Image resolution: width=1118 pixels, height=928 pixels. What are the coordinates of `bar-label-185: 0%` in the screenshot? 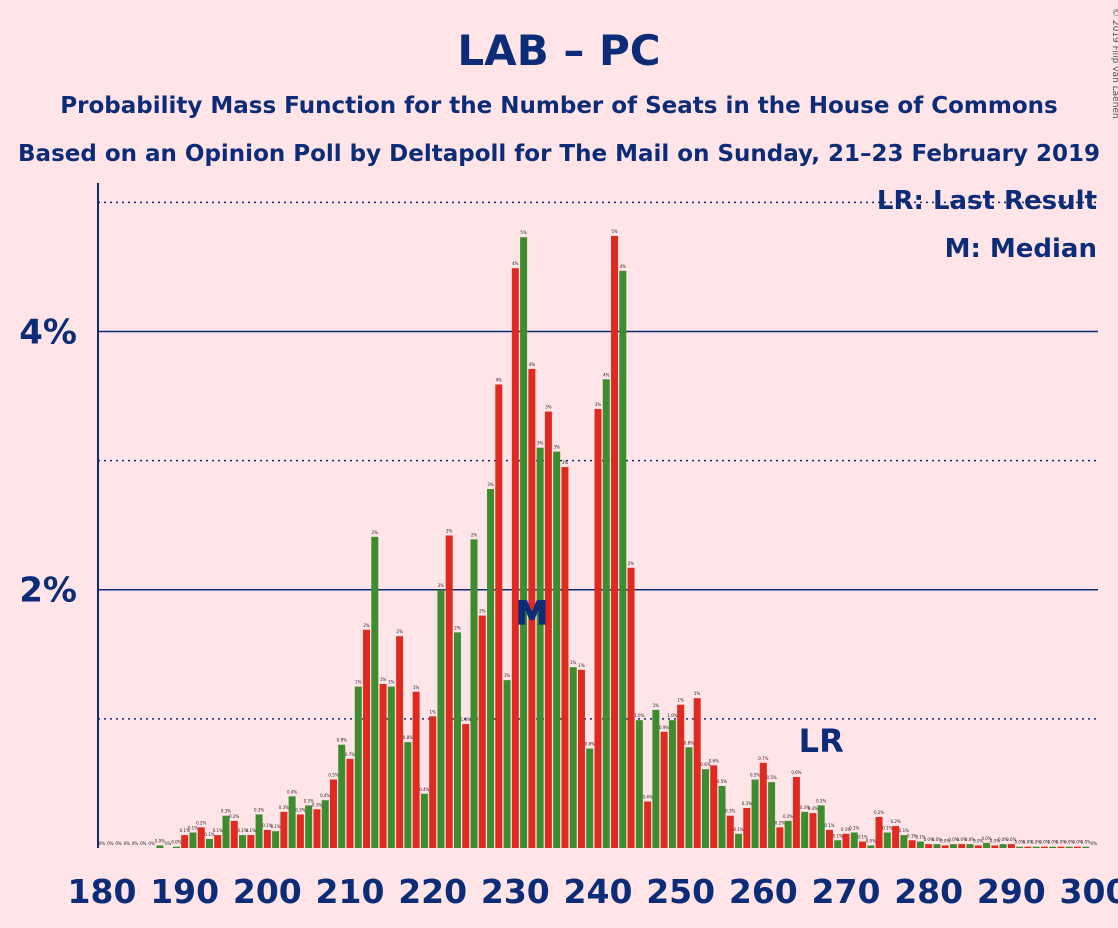 It's located at (143, 843).